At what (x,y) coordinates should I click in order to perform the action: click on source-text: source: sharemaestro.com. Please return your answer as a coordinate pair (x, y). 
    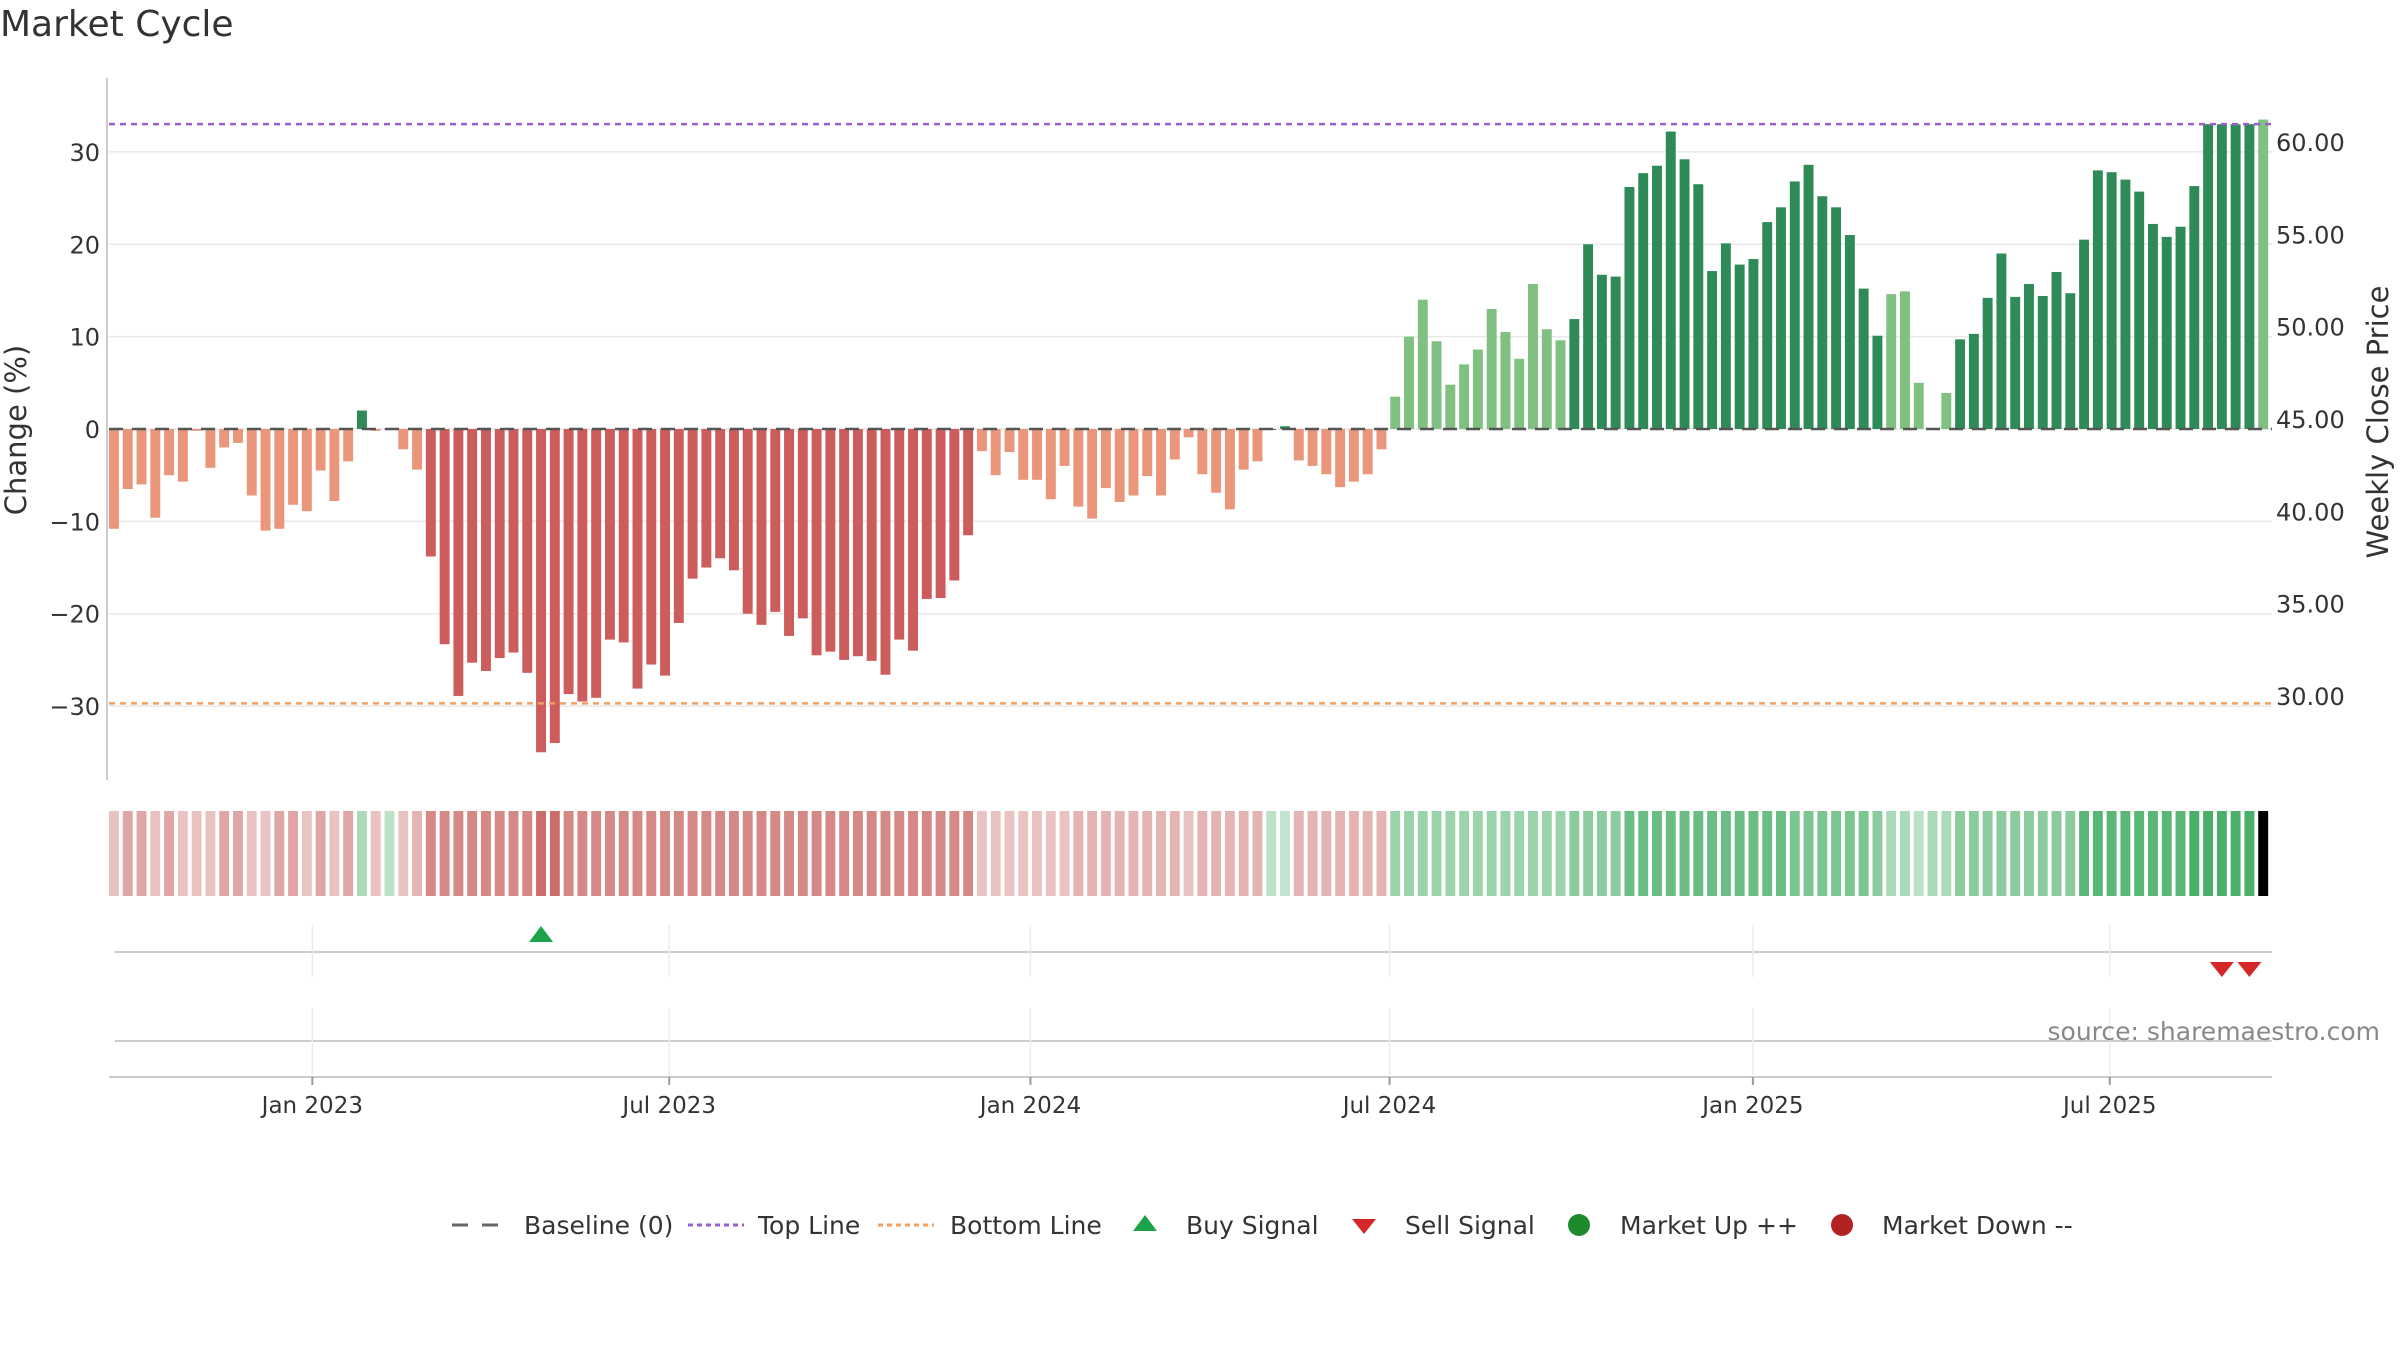
    Looking at the image, I should click on (2214, 1031).